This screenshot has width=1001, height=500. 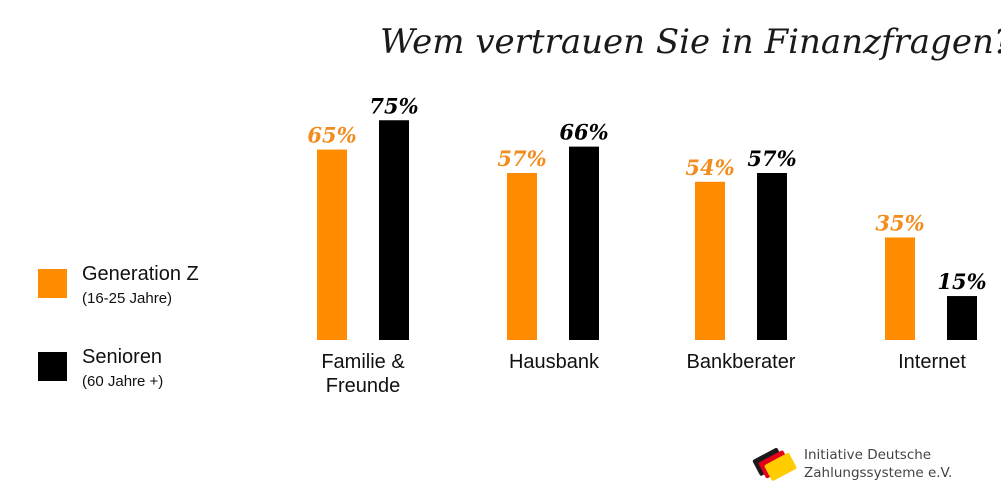 I want to click on ids-logo-icon, so click(x=774, y=464).